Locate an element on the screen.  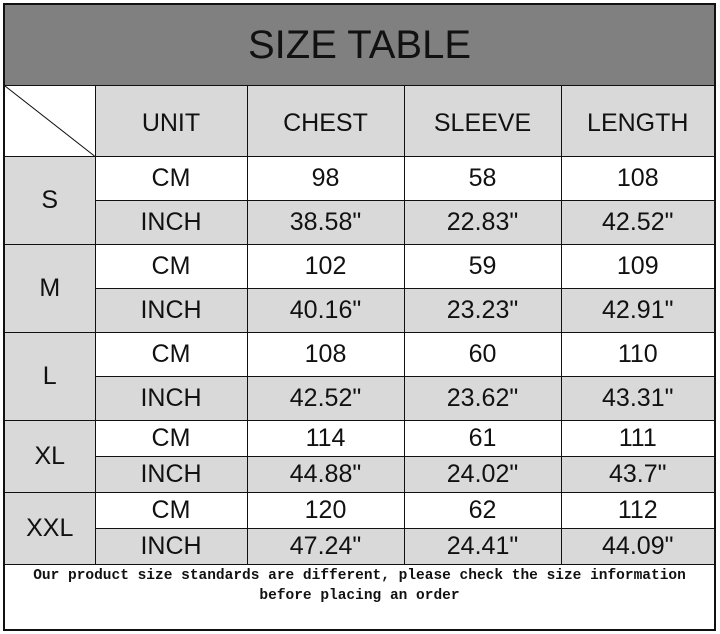
header-row: UNIT CHEST SLEEVE LENGTH is located at coordinates (359, 121).